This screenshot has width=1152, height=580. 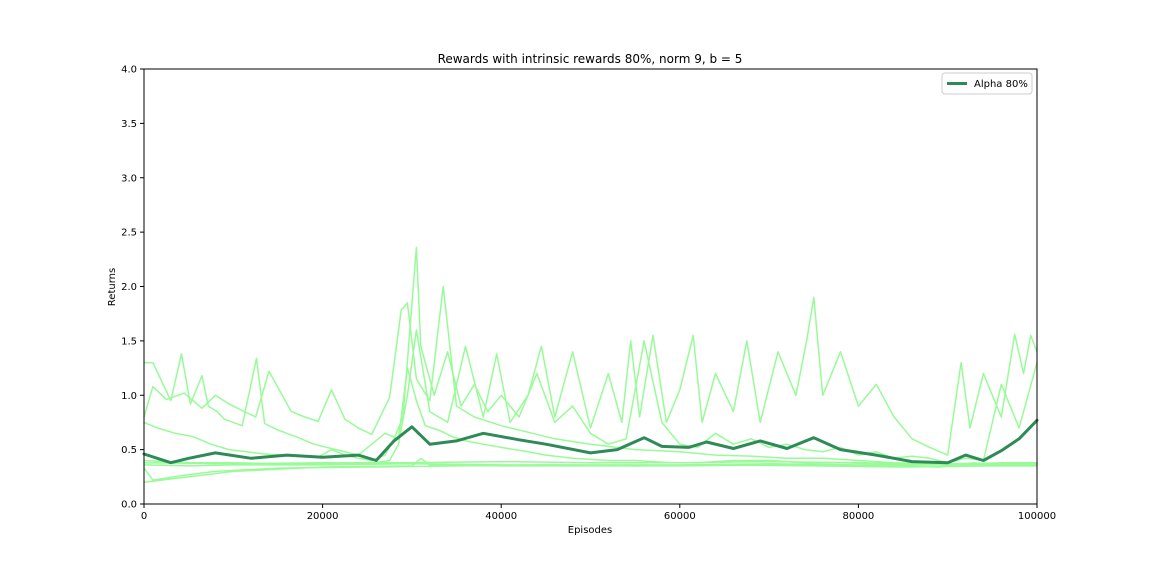 I want to click on legend-entry-label: Alpha 80%, so click(x=1001, y=84).